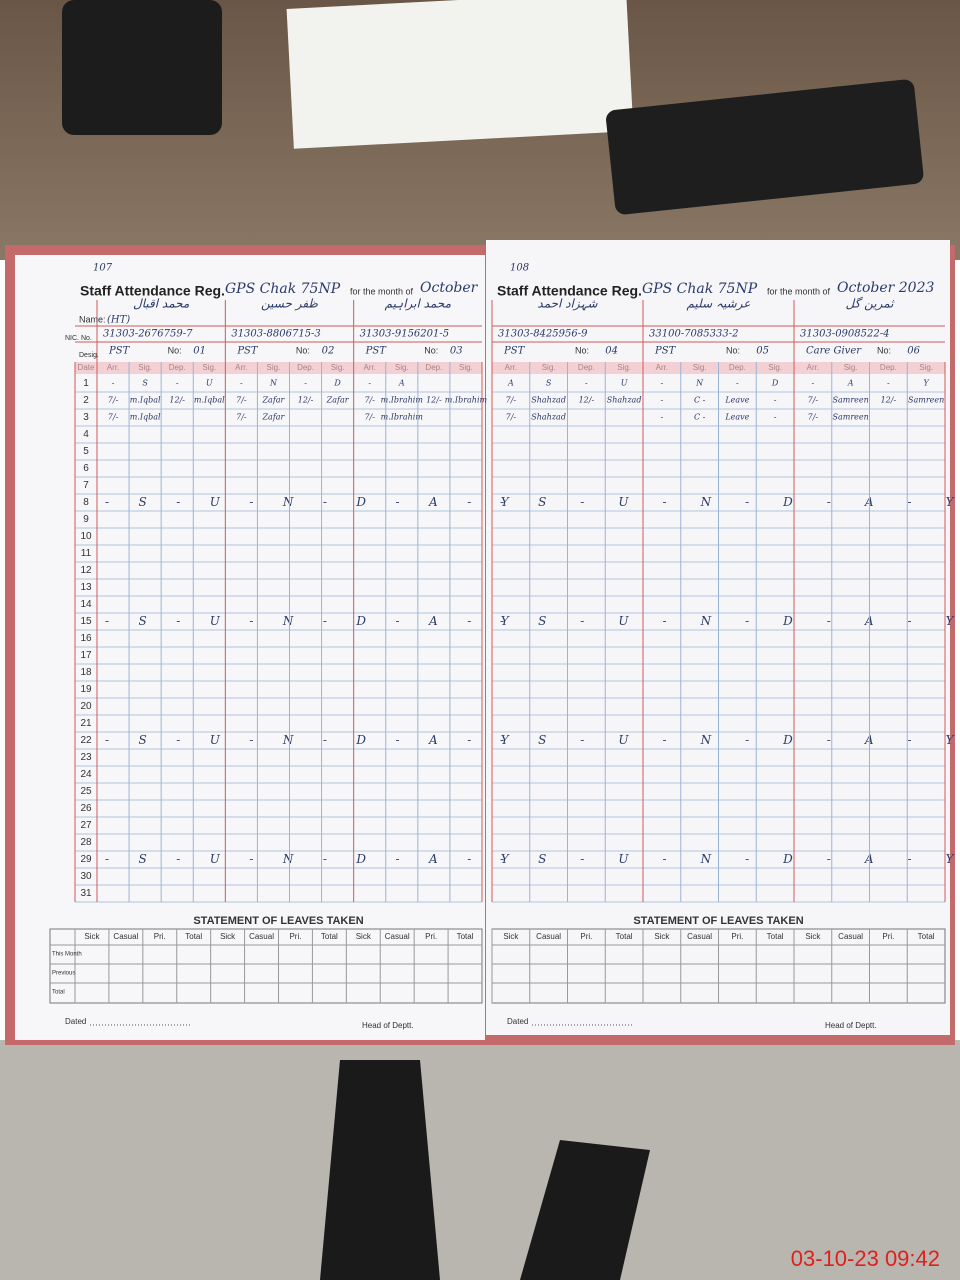 The image size is (960, 1280). What do you see at coordinates (86, 621) in the screenshot?
I see `day-number: 15` at bounding box center [86, 621].